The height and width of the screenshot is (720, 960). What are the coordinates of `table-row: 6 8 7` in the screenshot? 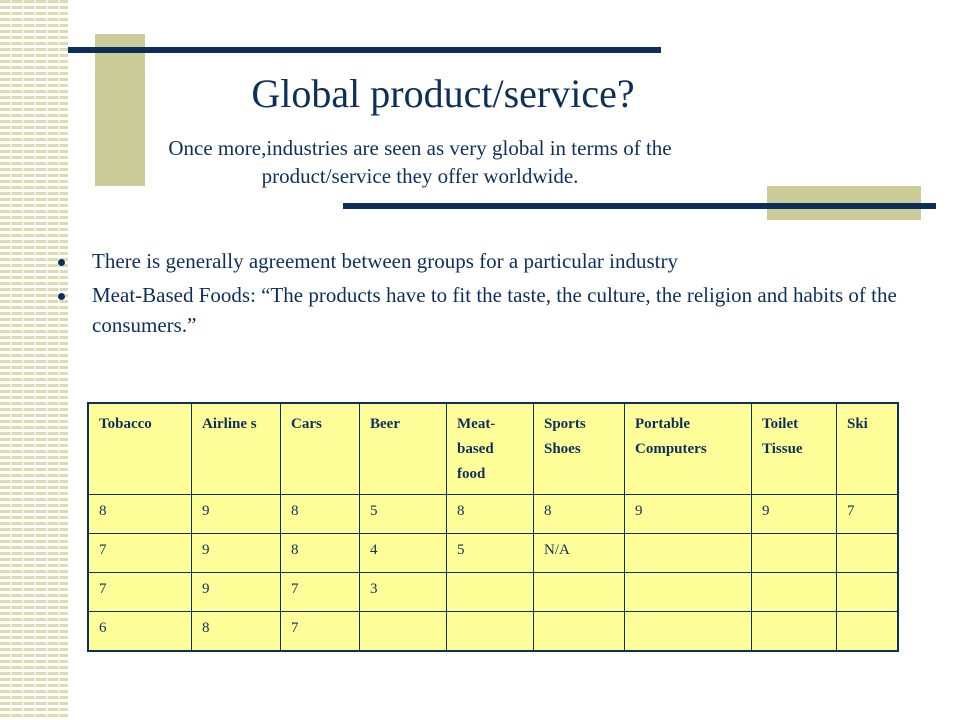 It's located at (493, 631).